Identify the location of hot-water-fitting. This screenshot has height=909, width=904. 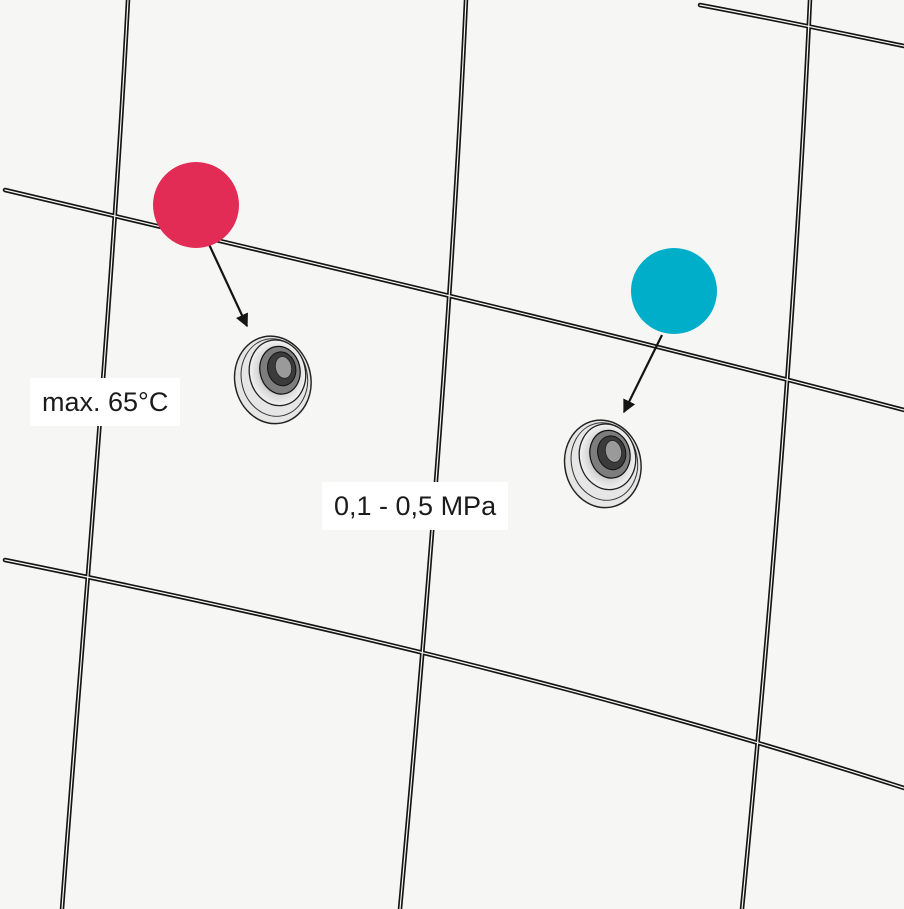
(272, 380).